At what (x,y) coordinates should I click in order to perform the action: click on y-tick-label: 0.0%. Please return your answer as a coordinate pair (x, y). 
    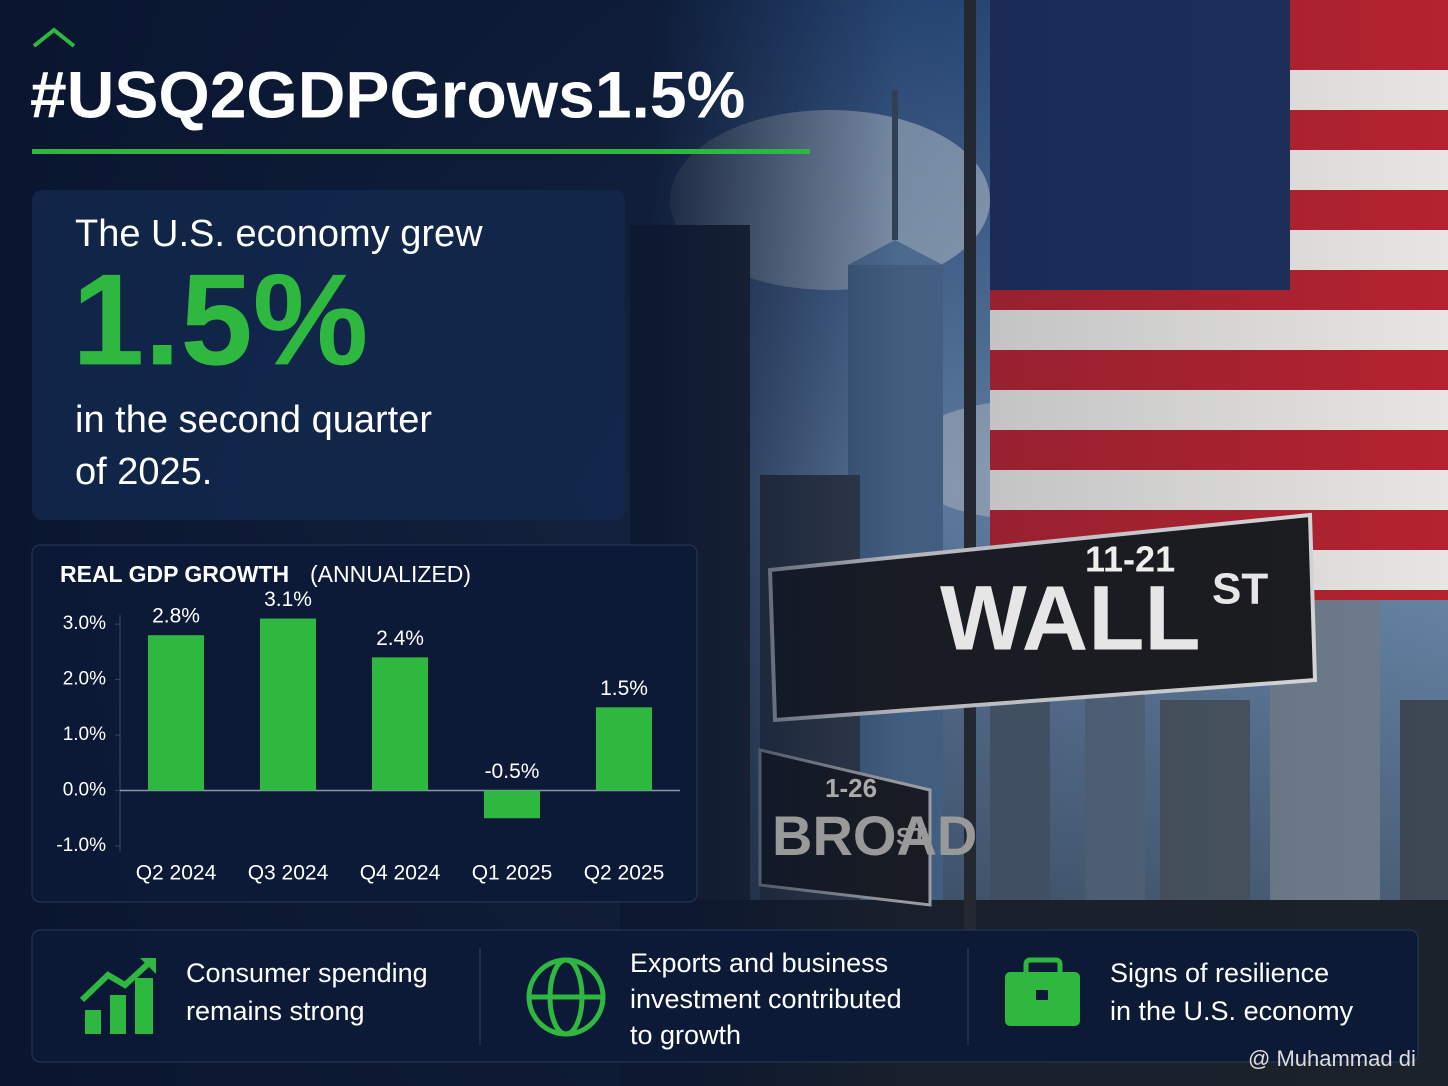
    Looking at the image, I should click on (84, 790).